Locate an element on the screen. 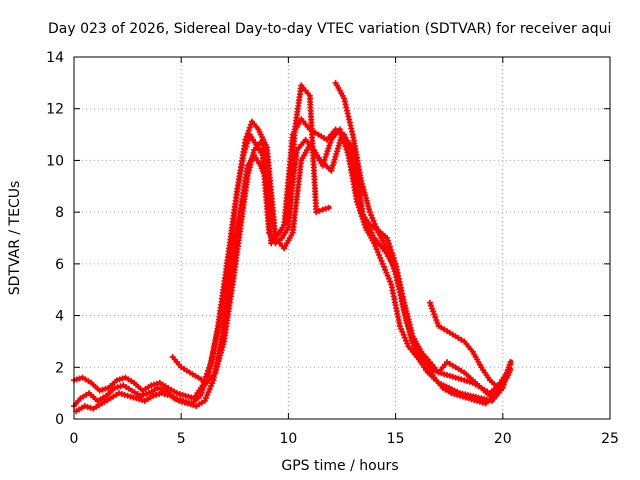 This screenshot has height=480, width=640. x-tick-label: 0 is located at coordinates (74, 439).